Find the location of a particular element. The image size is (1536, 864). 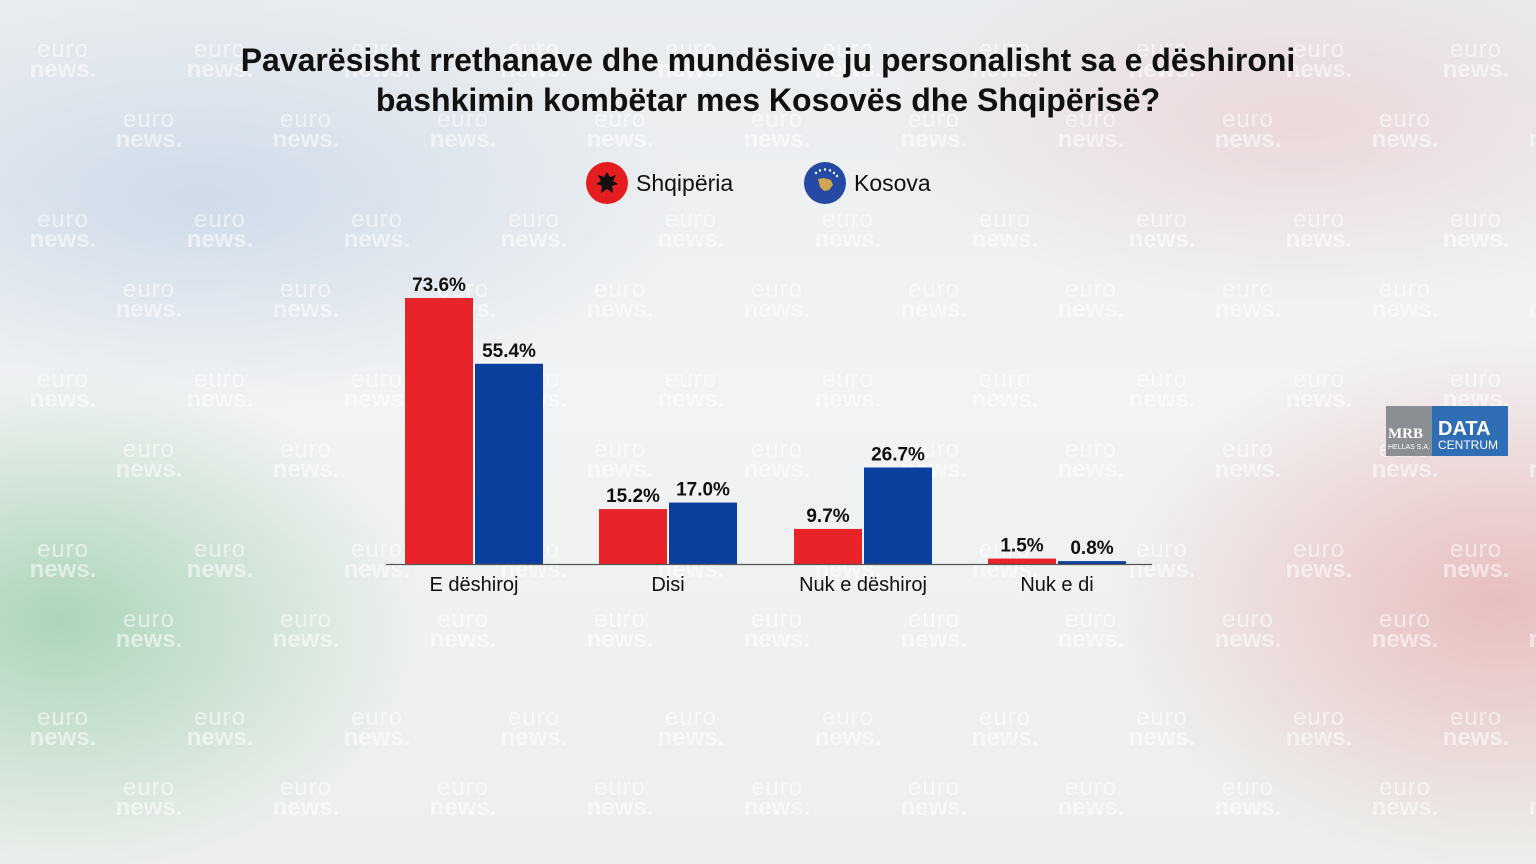

legend-label-shqiperia: Shqipëria is located at coordinates (685, 182).